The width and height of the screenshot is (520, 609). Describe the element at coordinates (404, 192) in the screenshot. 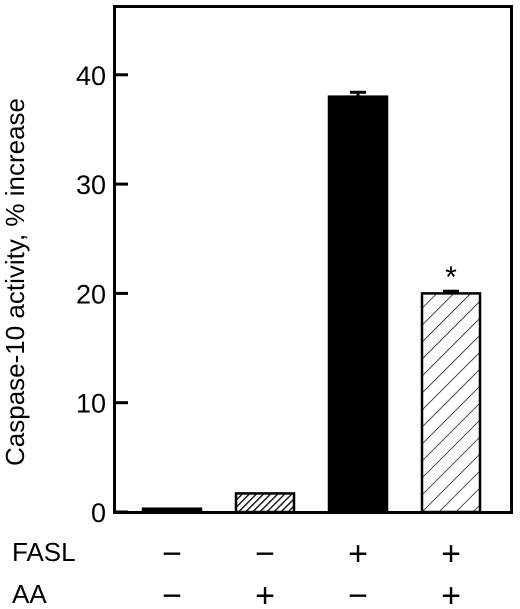

I see `error-bars-group` at that location.